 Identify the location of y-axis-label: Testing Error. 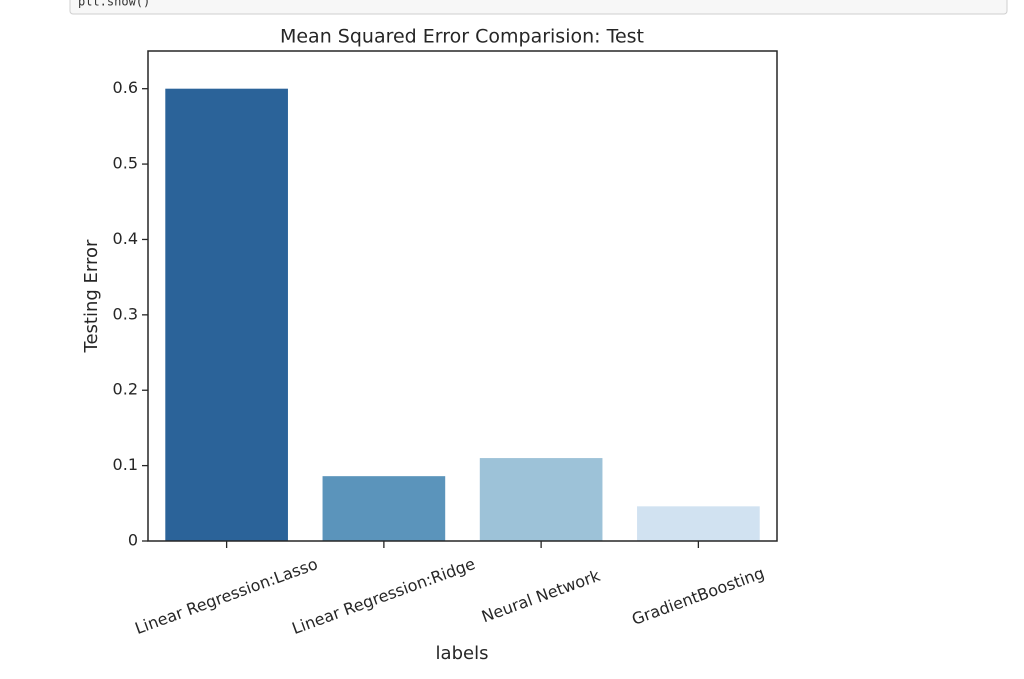
(91, 296).